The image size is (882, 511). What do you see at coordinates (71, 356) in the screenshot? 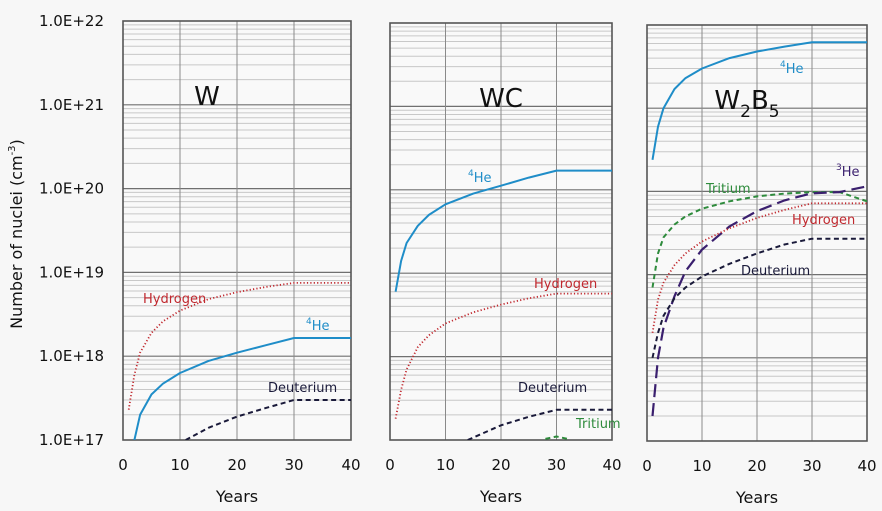
I see `y-tick-label: 1.0E+18` at bounding box center [71, 356].